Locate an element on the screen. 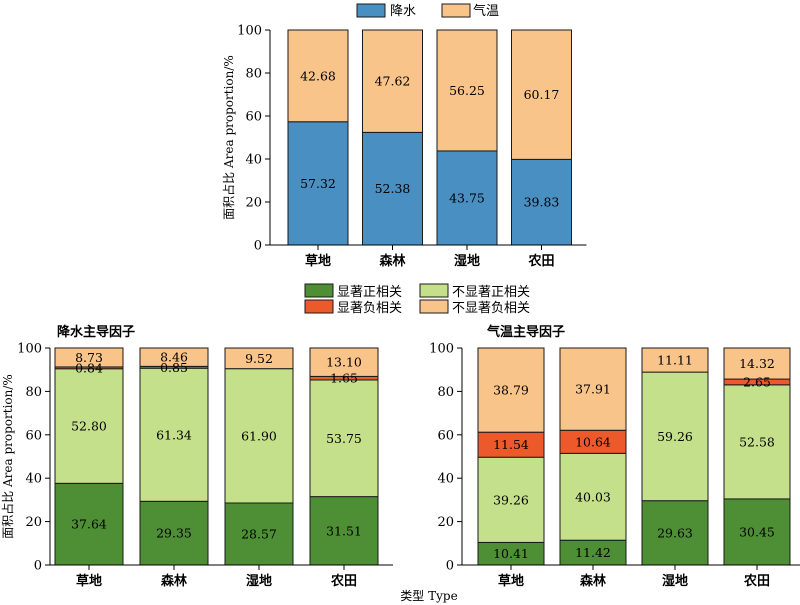 Image resolution: width=800 pixels, height=605 pixels. data-label-2-0-2: 29.63 is located at coordinates (675, 532).